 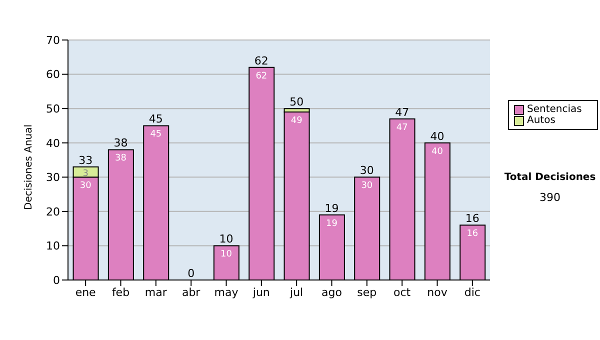 What do you see at coordinates (437, 292) in the screenshot?
I see `x-tick-label: nov` at bounding box center [437, 292].